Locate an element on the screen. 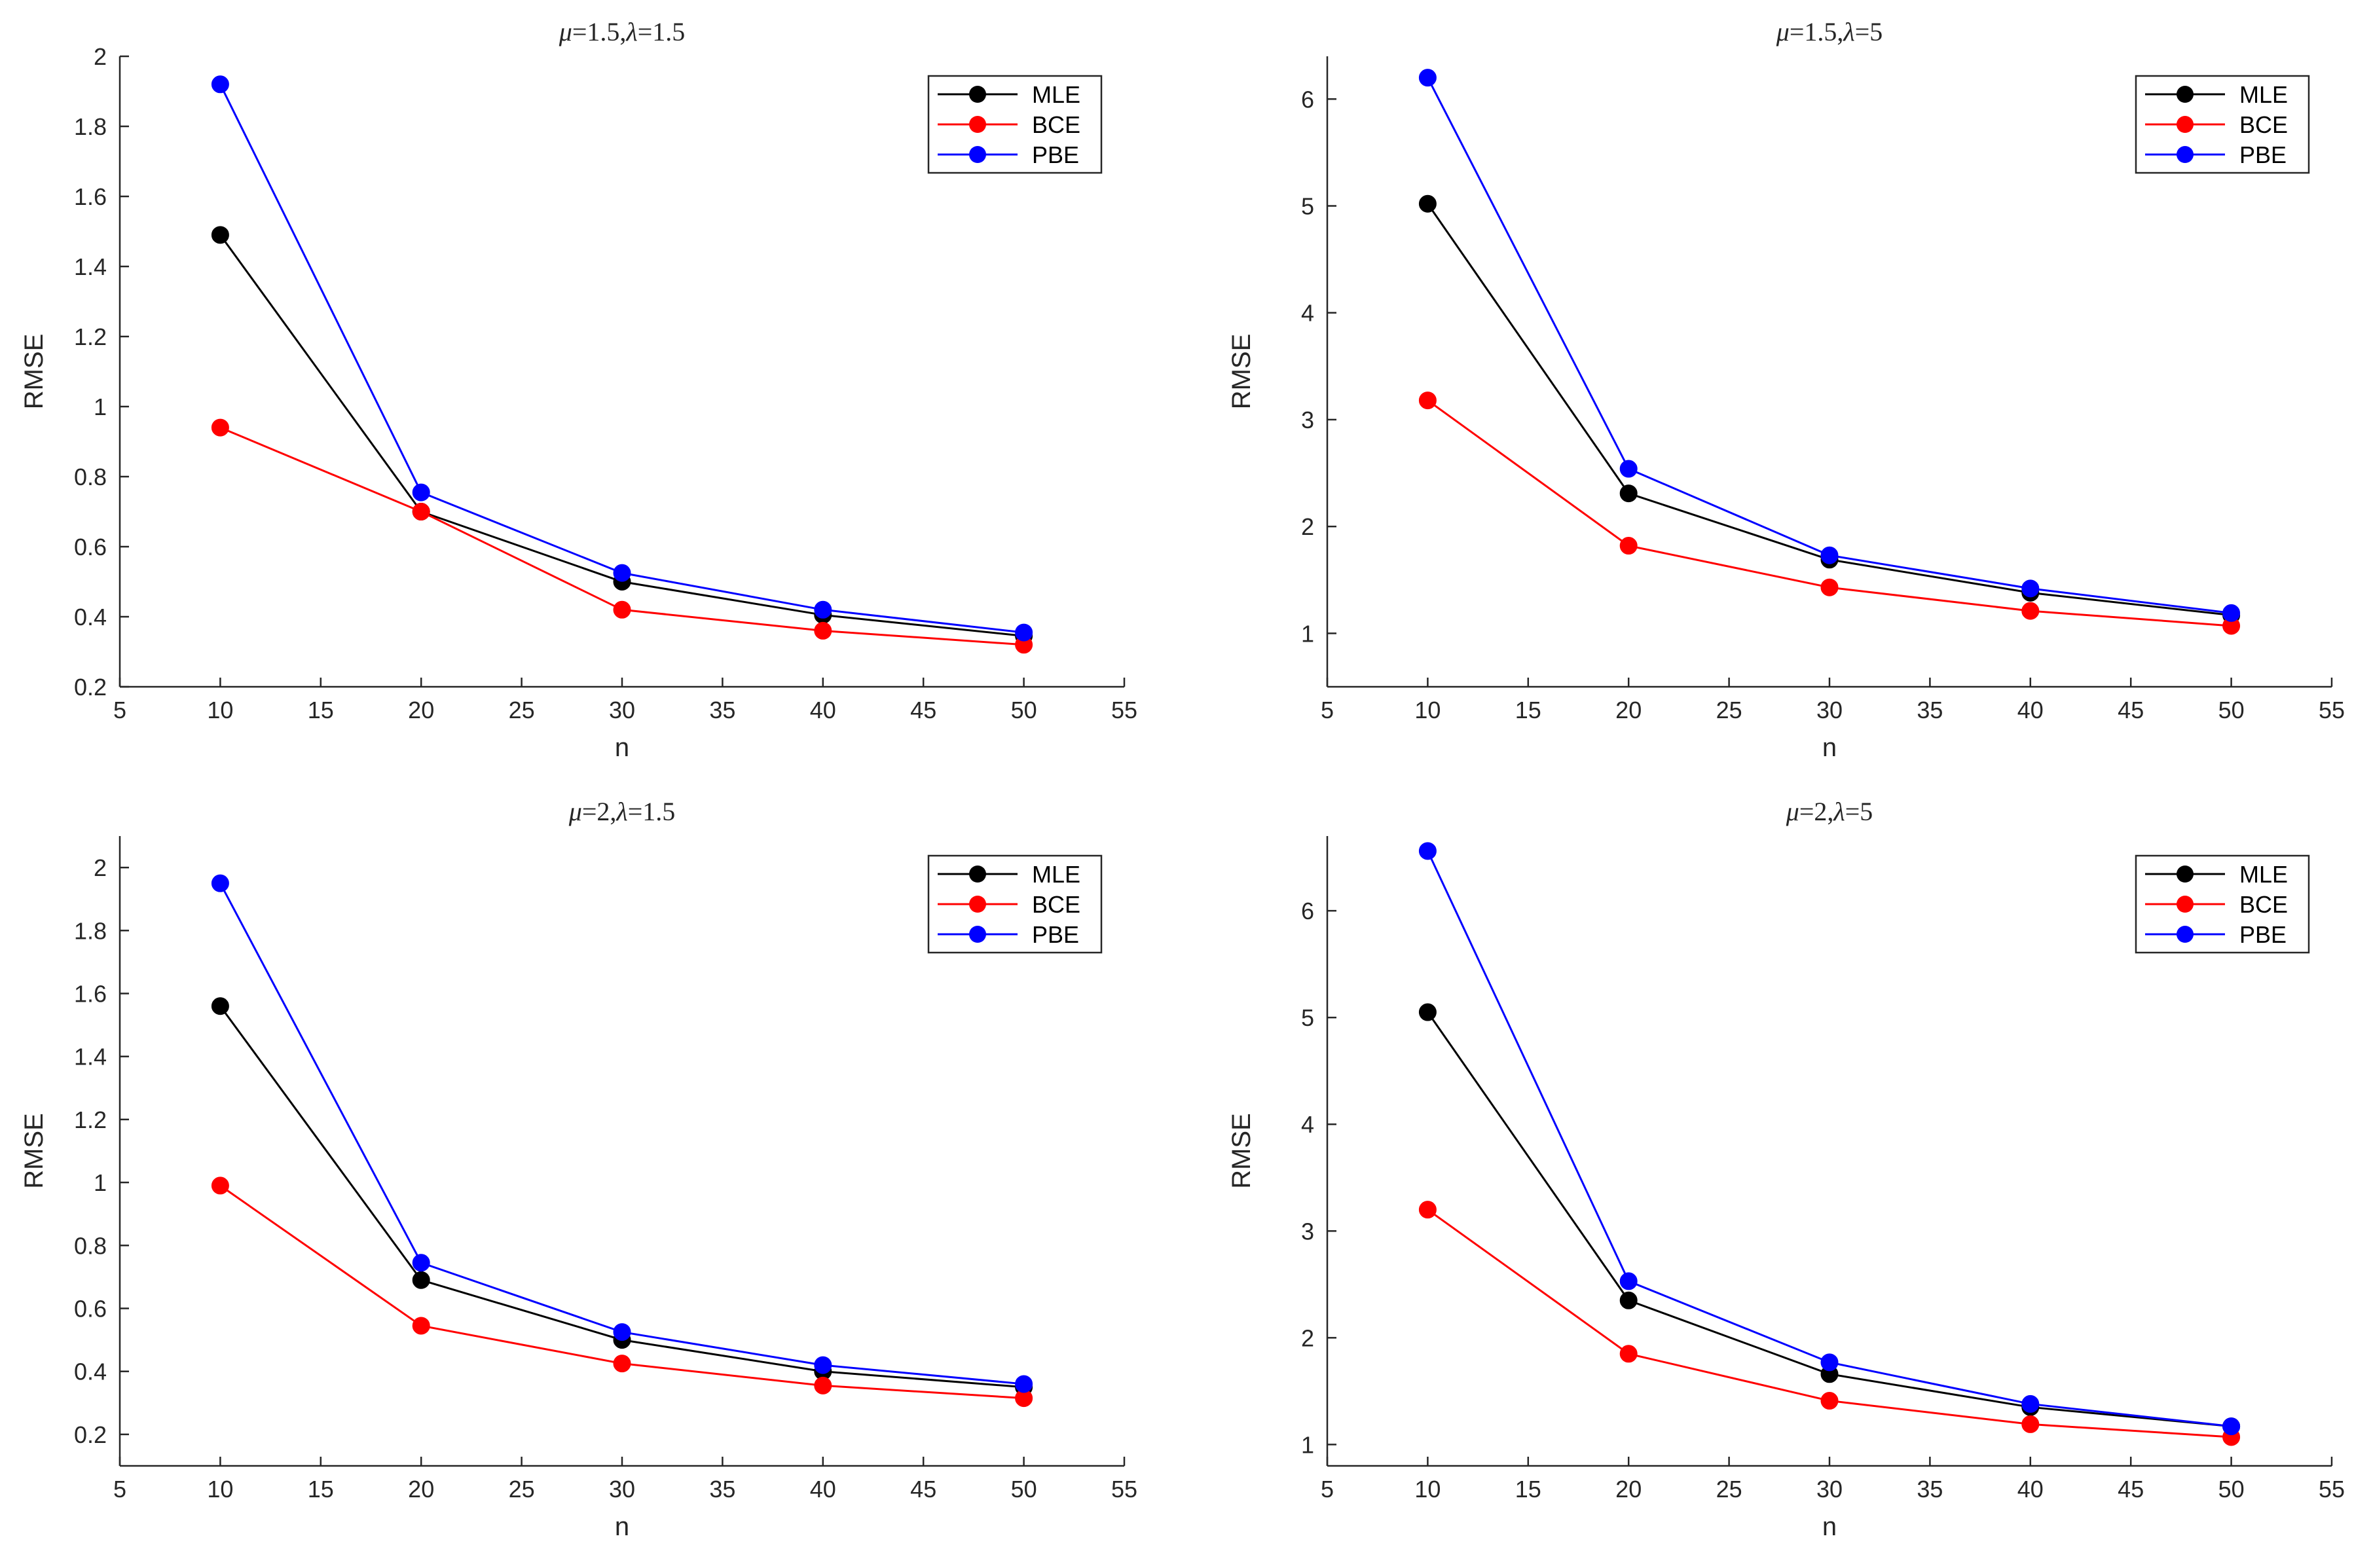 Image resolution: width=2371 pixels, height=1568 pixels. title-part: =5 is located at coordinates (1869, 31).